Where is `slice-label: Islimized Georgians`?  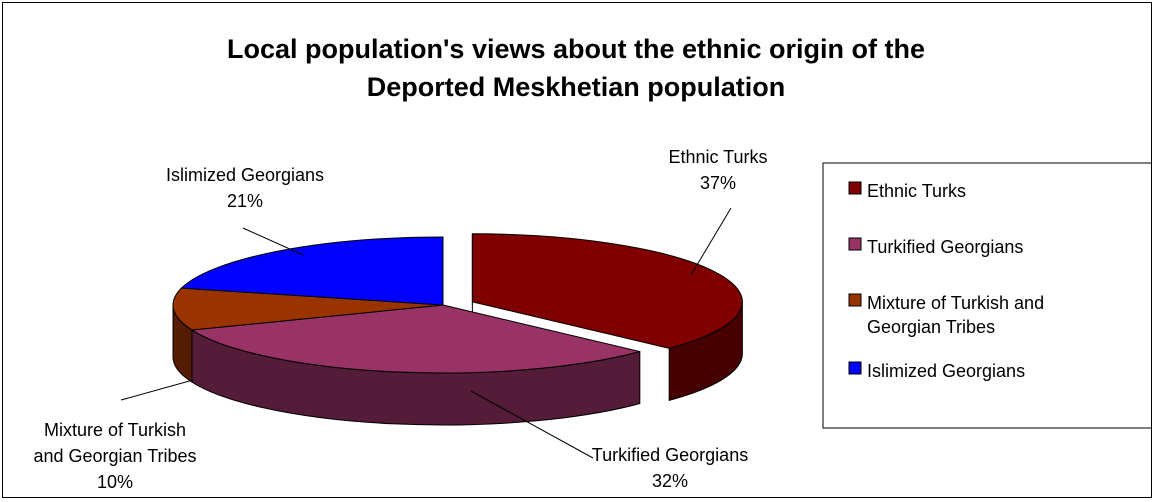 slice-label: Islimized Georgians is located at coordinates (245, 175).